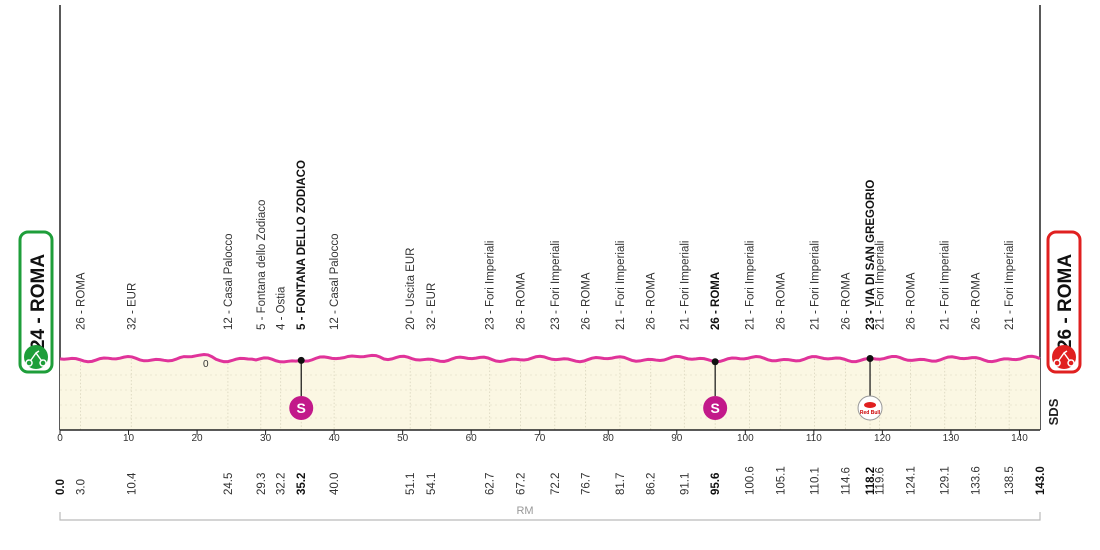 This screenshot has height=550, width=1100. I want to click on start-badge: 24 - ROMA, so click(36, 302).